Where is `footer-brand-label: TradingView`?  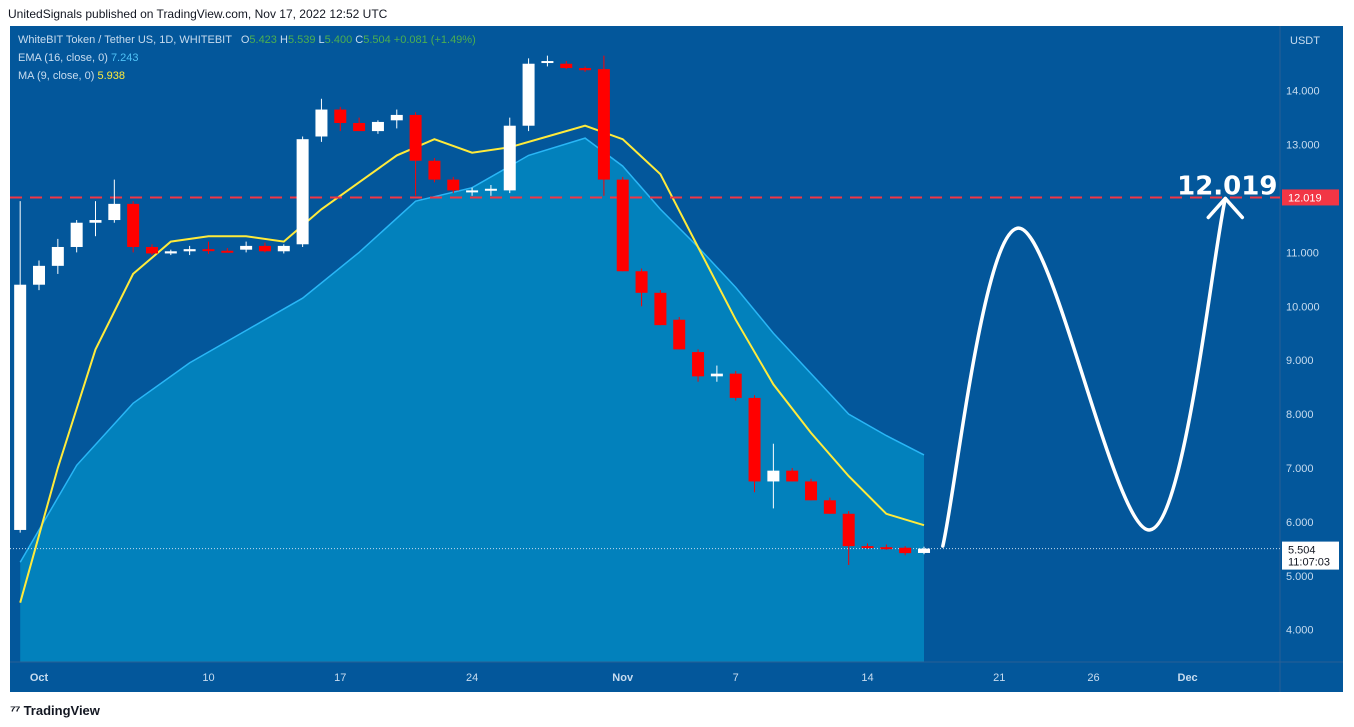 footer-brand-label: TradingView is located at coordinates (61, 710).